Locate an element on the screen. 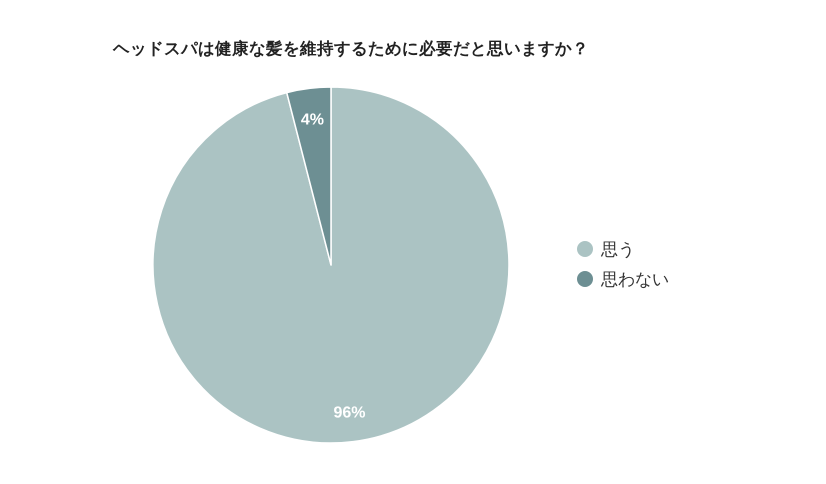 This screenshot has width=826, height=484. data-label: 4% is located at coordinates (312, 119).